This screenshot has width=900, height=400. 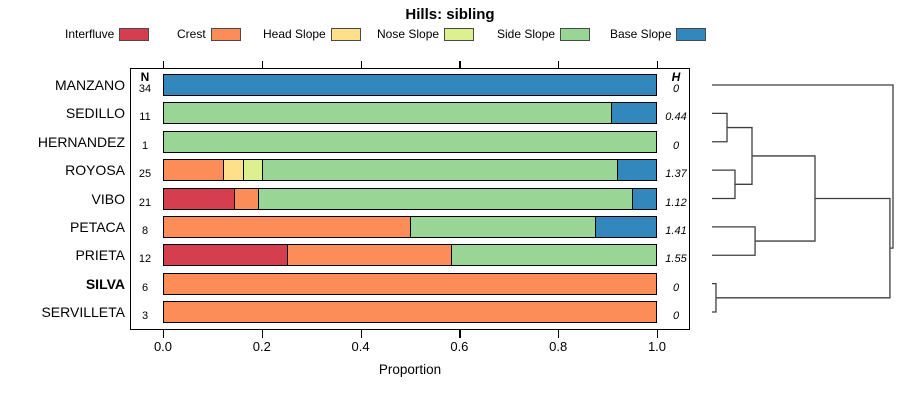 What do you see at coordinates (410, 369) in the screenshot?
I see `x-axis-title: Proportion` at bounding box center [410, 369].